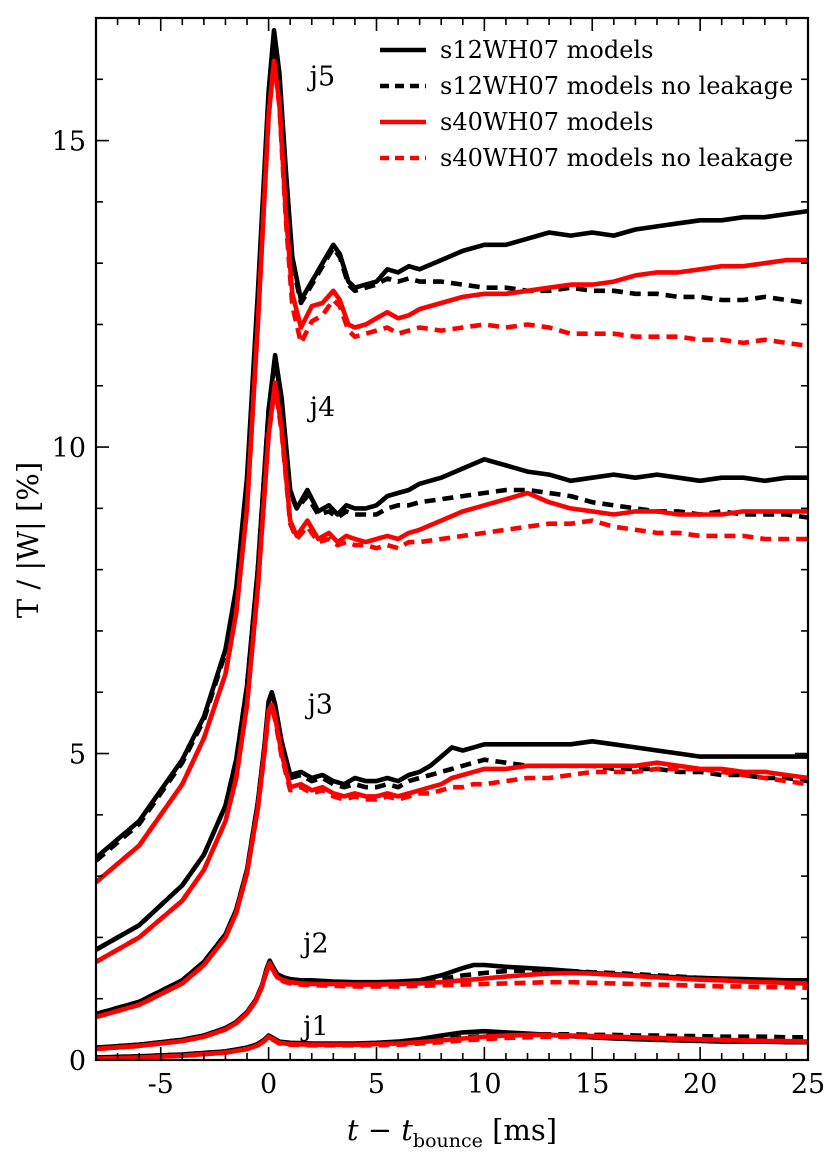  I want to click on y-tick-label: 10, so click(69, 448).